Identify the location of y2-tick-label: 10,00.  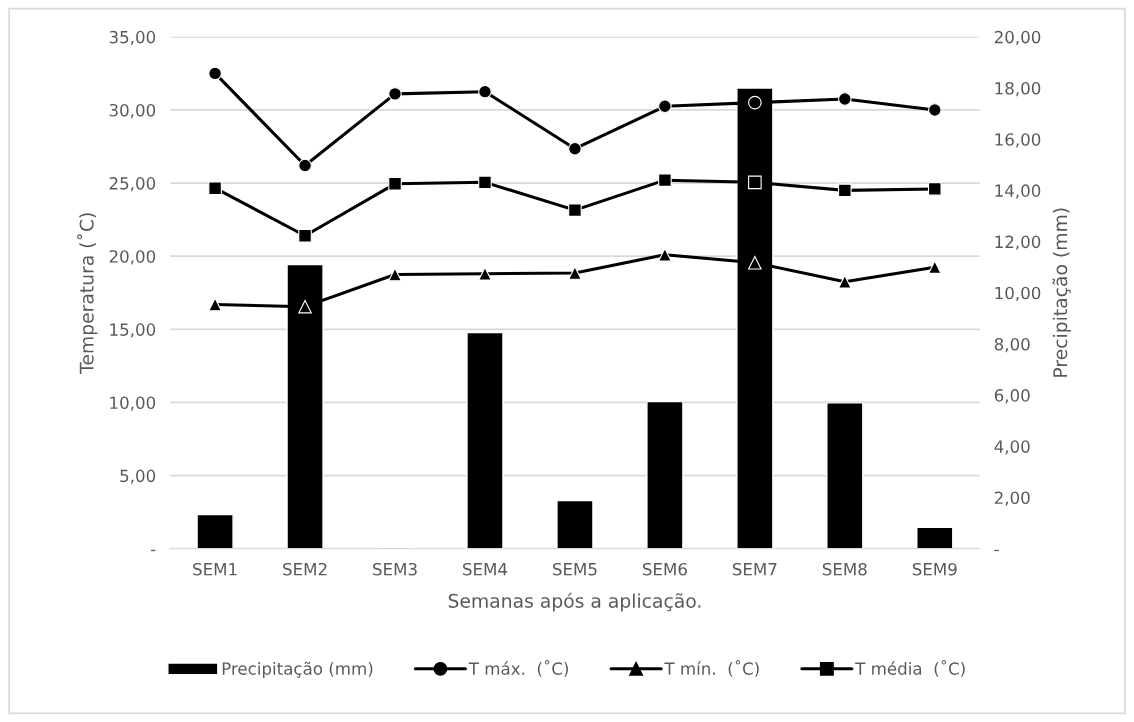
(1018, 294).